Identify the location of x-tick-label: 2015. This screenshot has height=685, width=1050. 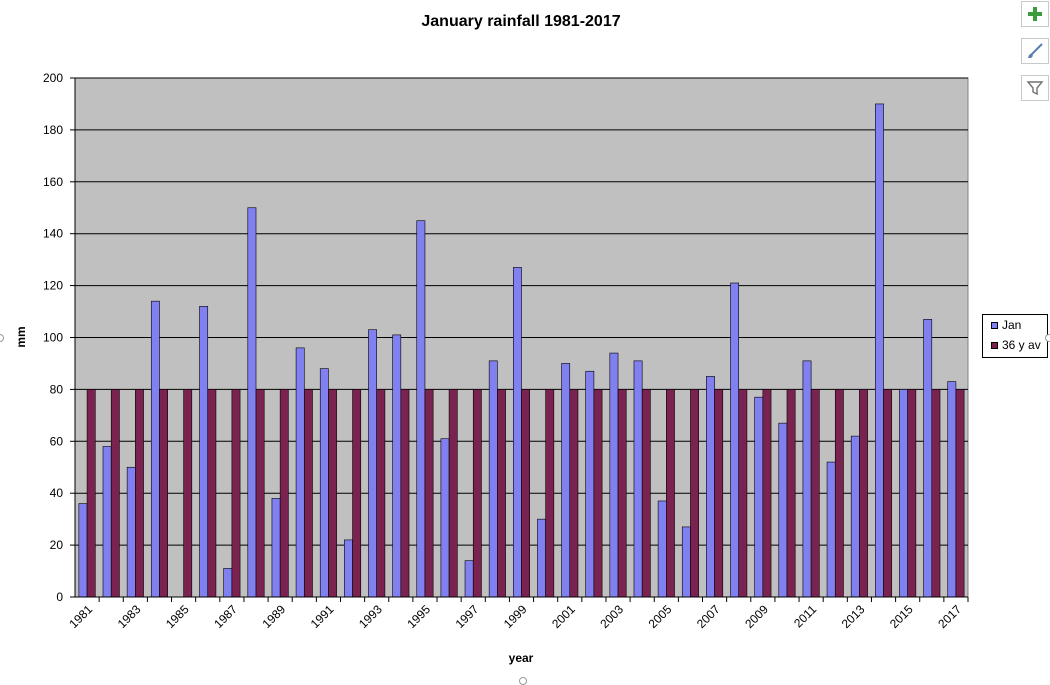
(901, 616).